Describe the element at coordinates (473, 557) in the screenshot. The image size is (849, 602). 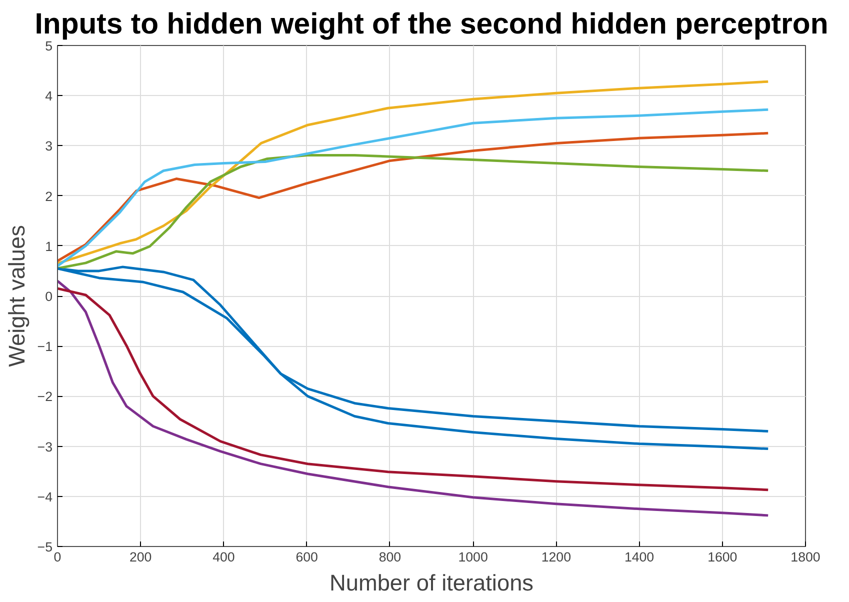
I see `x-tick-label: 1000` at that location.